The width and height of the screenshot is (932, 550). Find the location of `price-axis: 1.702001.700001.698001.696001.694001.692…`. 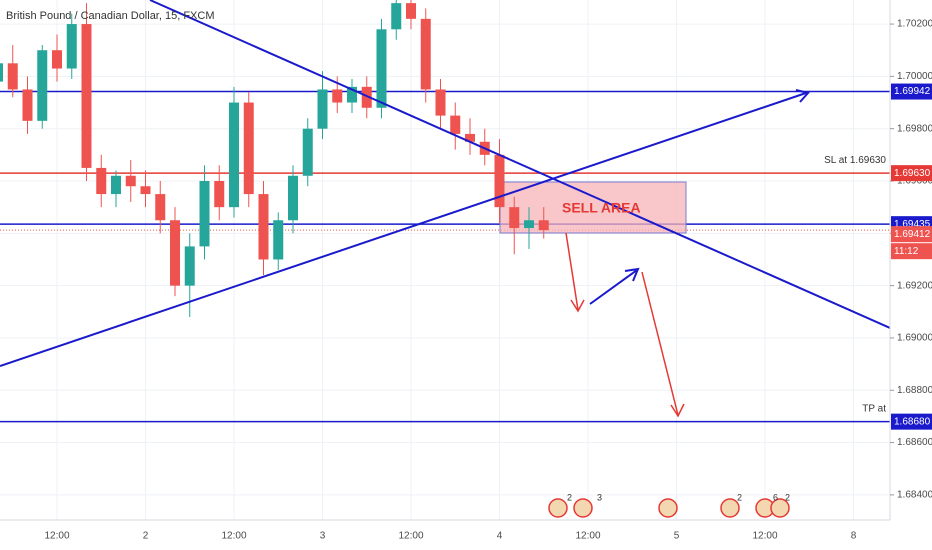

price-axis: 1.702001.700001.698001.696001.694001.692… is located at coordinates (911, 260).